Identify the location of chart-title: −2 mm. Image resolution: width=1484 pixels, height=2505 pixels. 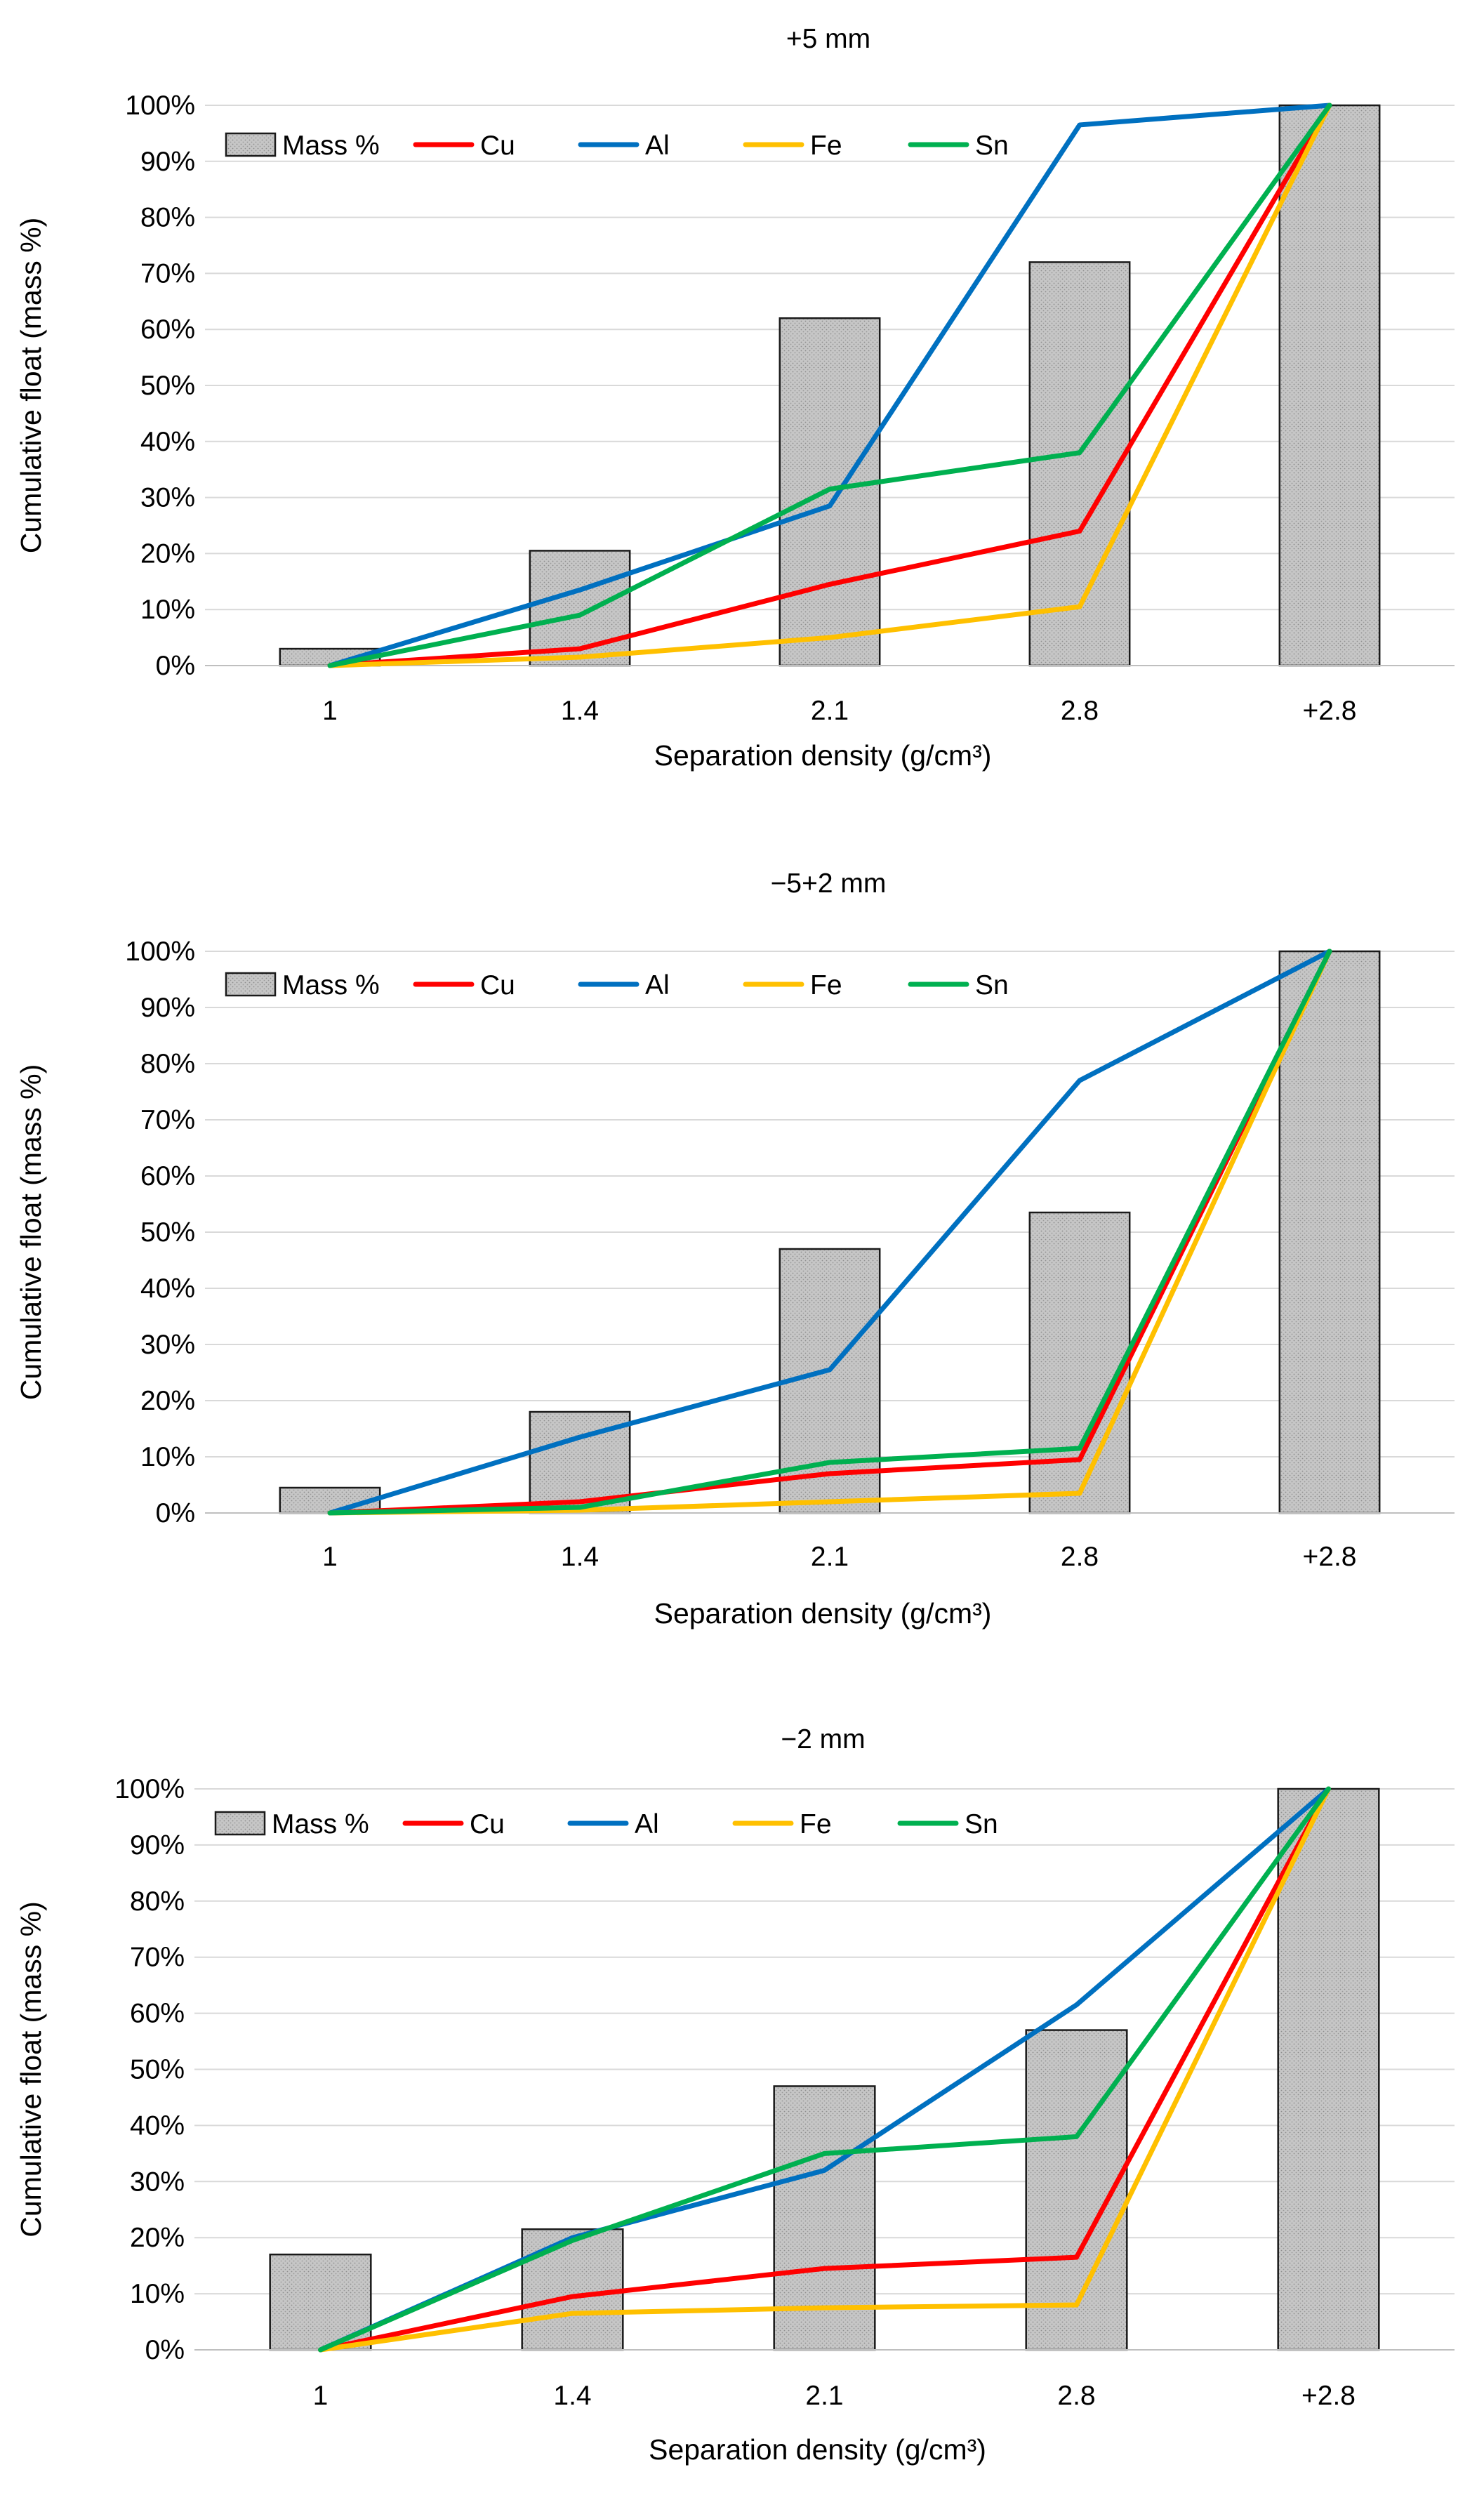
(823, 1739).